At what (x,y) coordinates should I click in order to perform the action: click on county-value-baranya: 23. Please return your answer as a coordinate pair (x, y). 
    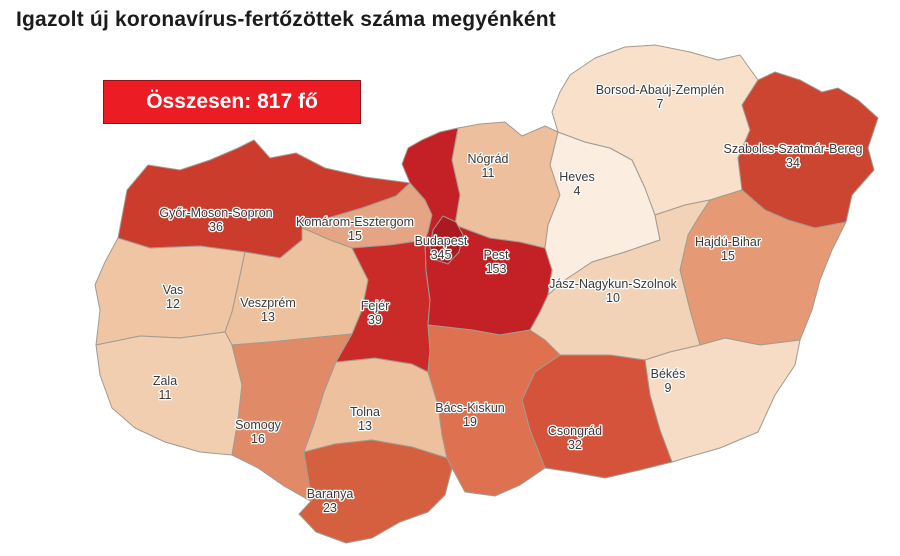
    Looking at the image, I should click on (330, 508).